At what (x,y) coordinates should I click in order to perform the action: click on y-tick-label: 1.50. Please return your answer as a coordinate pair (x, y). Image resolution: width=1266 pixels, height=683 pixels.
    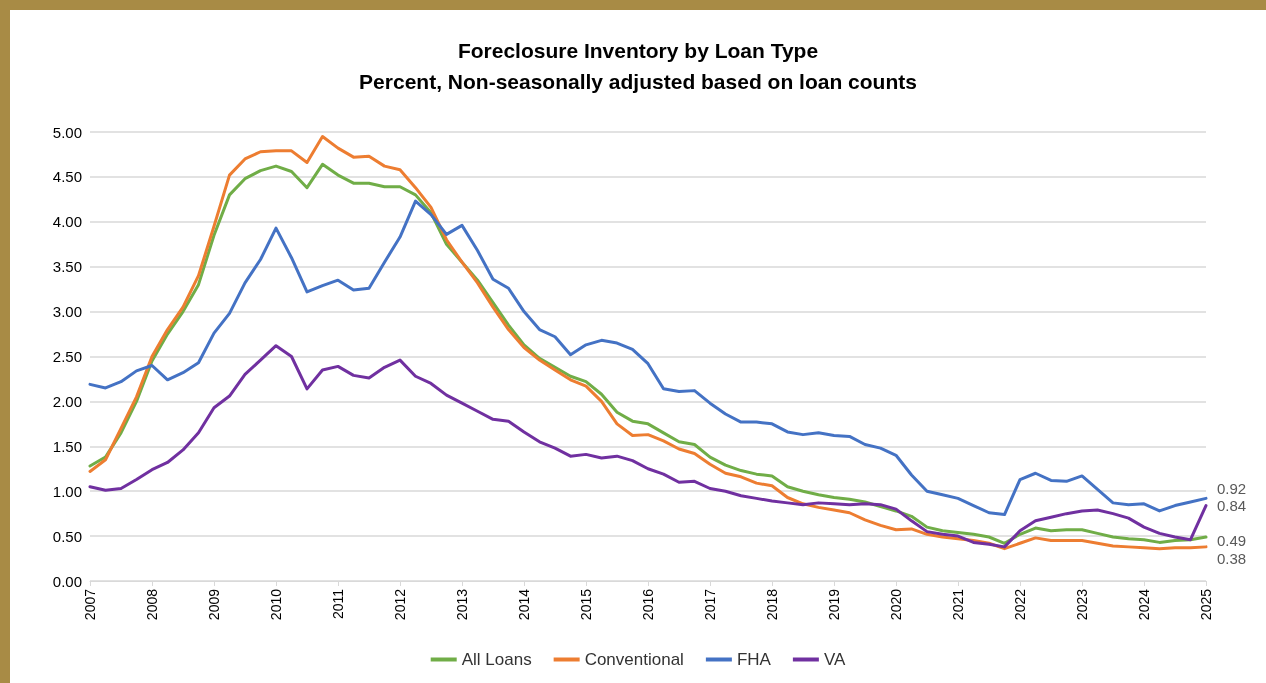
    Looking at the image, I should click on (67, 446).